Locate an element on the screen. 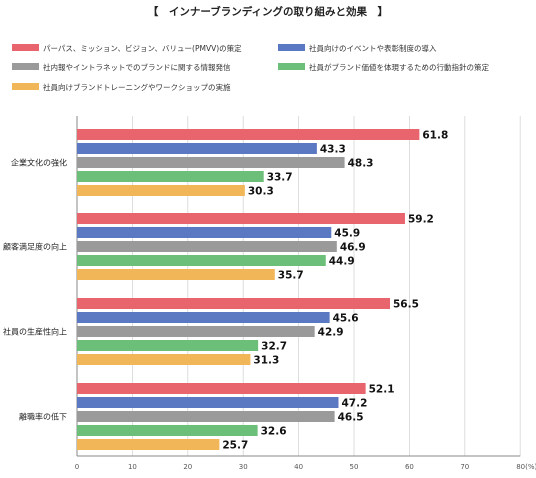 This screenshot has height=478, width=536. category-label-1: 企業文化の強化 is located at coordinates (39, 163).